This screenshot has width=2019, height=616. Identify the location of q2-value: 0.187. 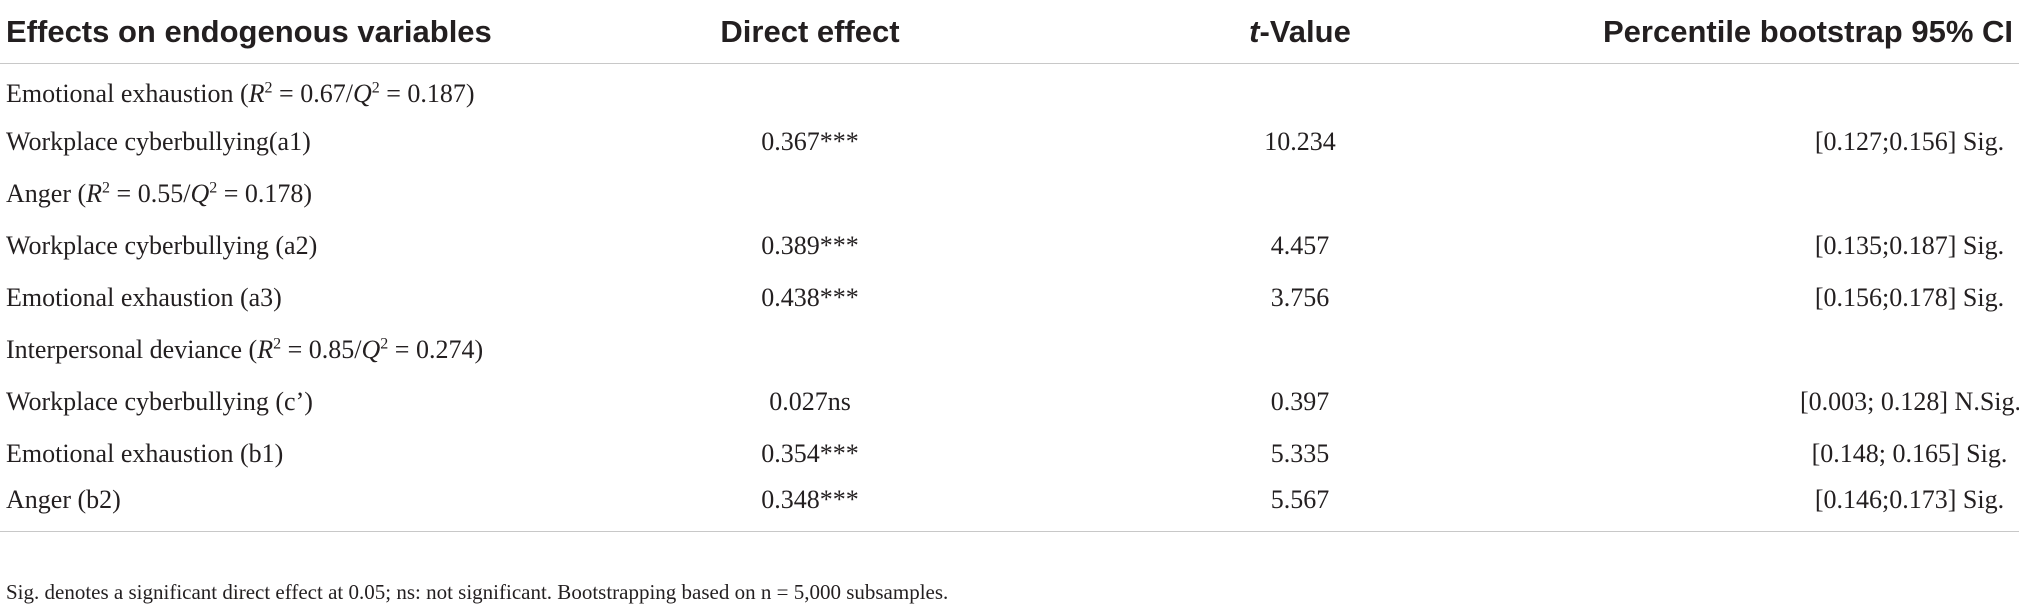
(436, 93).